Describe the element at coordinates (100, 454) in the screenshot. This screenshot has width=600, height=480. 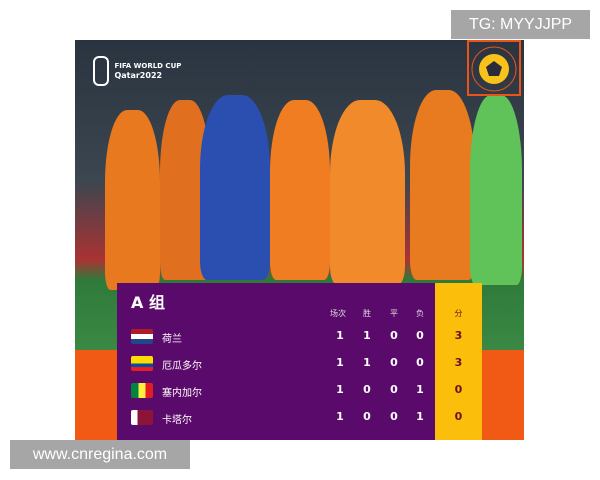
I see `watermark: www.cnregina.com` at that location.